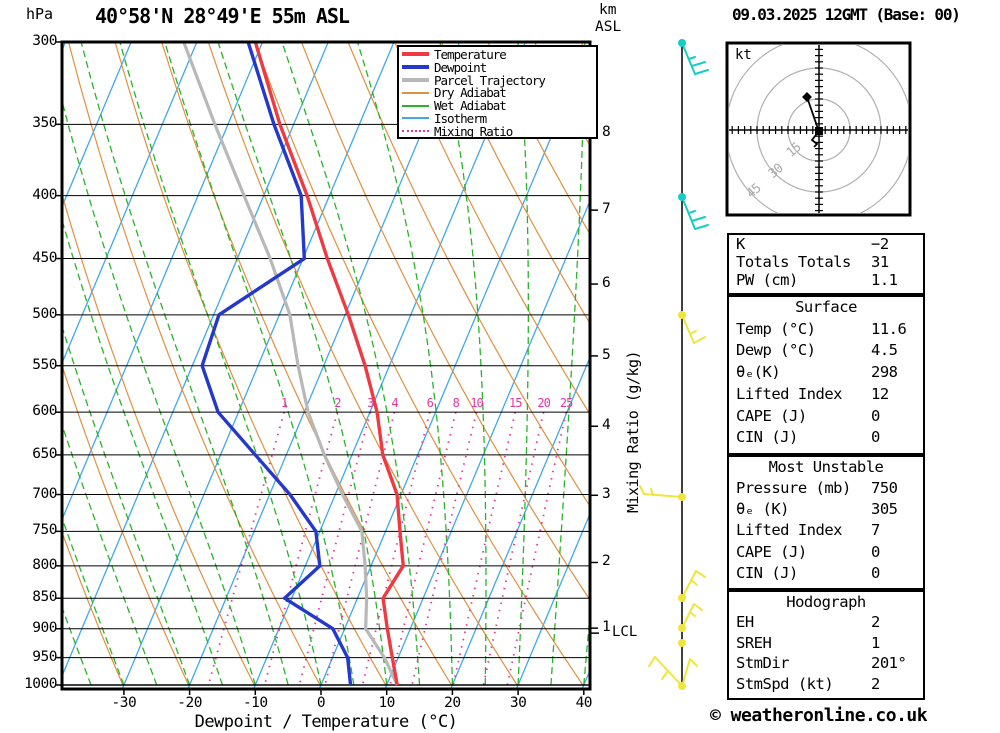  I want to click on km-axis-label: 7, so click(606, 209).